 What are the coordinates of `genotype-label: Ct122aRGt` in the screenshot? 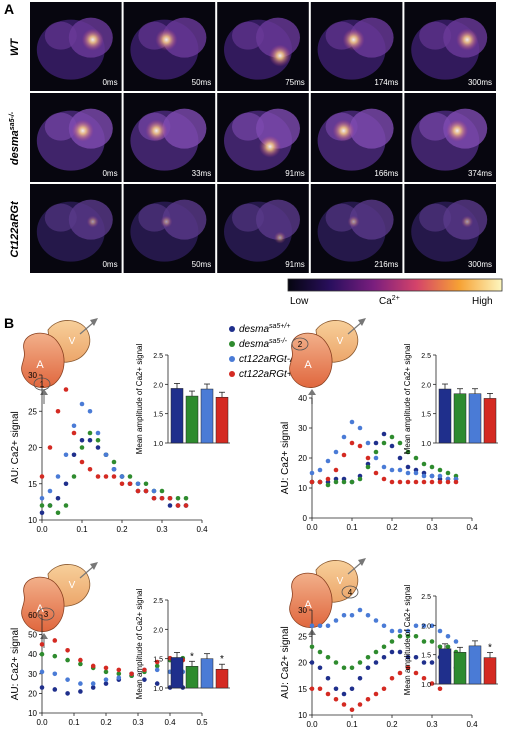 It's located at (15, 229).